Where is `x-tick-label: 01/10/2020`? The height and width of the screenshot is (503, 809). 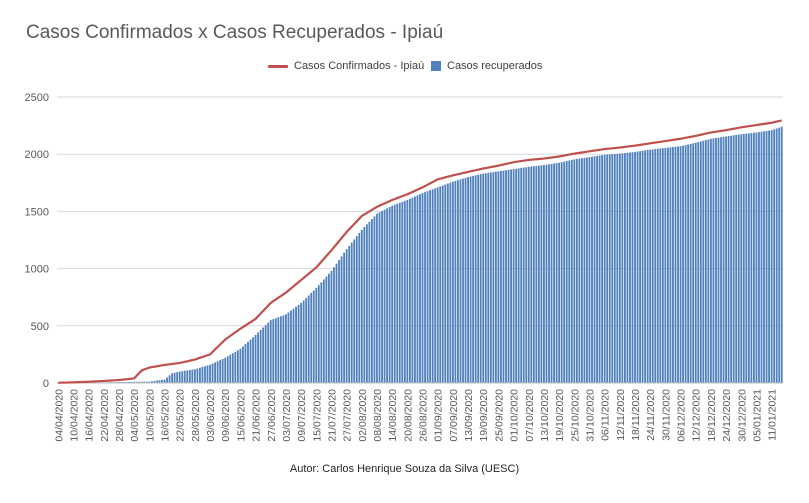
x-tick-label: 01/10/2020 is located at coordinates (515, 415).